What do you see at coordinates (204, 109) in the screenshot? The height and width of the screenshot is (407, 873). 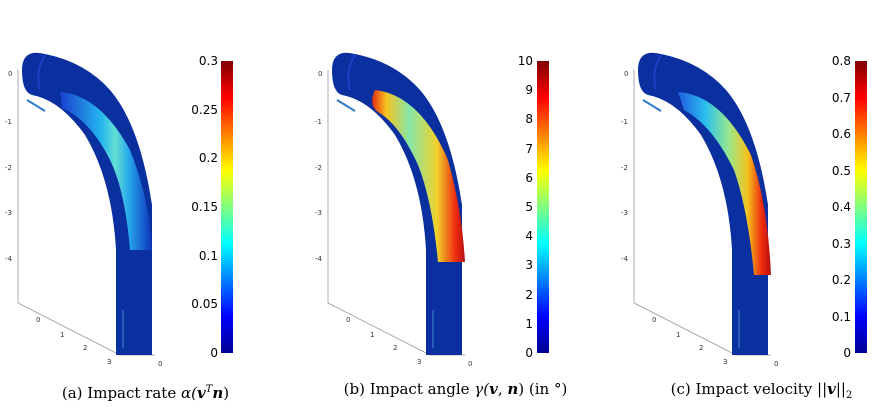 I see `colorbar-tick: 0.25` at bounding box center [204, 109].